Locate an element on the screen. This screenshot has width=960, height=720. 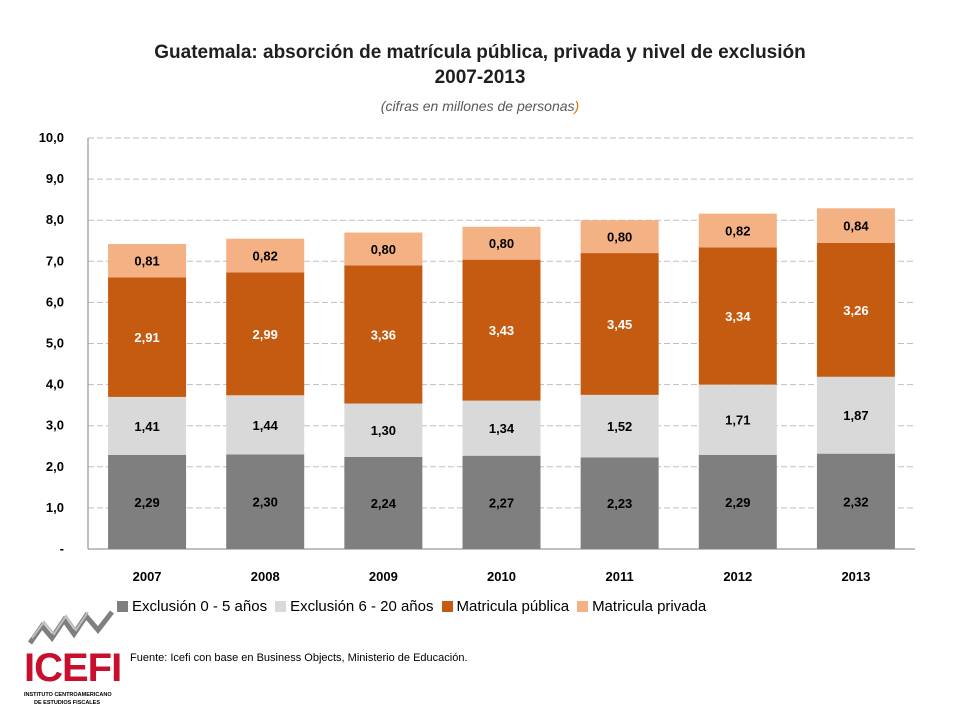
y-tick-label: 8,0 is located at coordinates (55, 219).